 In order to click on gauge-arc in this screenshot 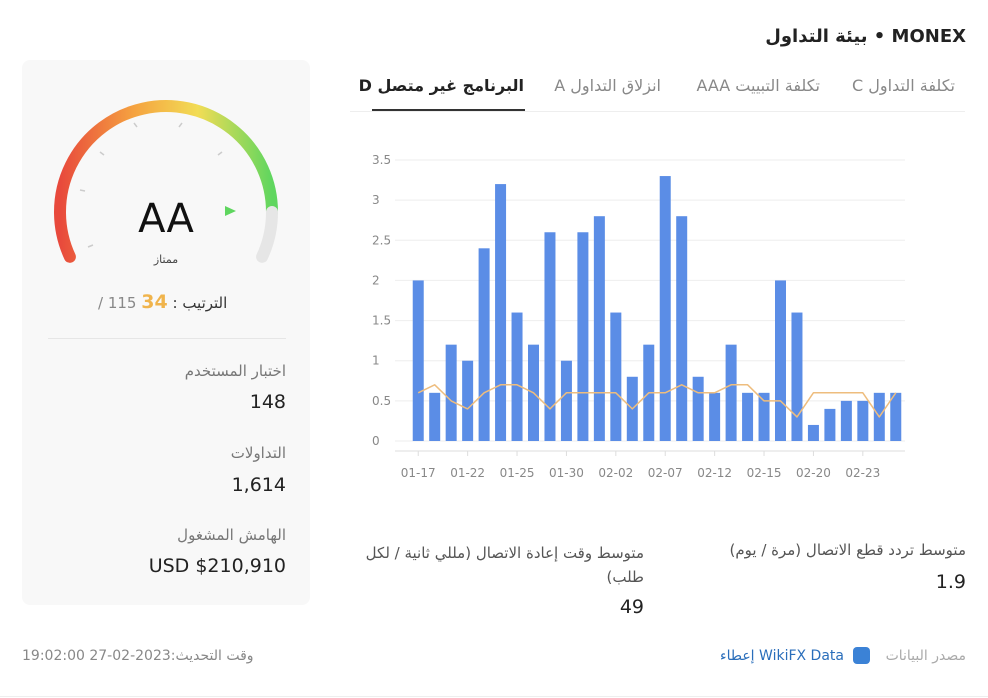, I will do `click(166, 181)`.